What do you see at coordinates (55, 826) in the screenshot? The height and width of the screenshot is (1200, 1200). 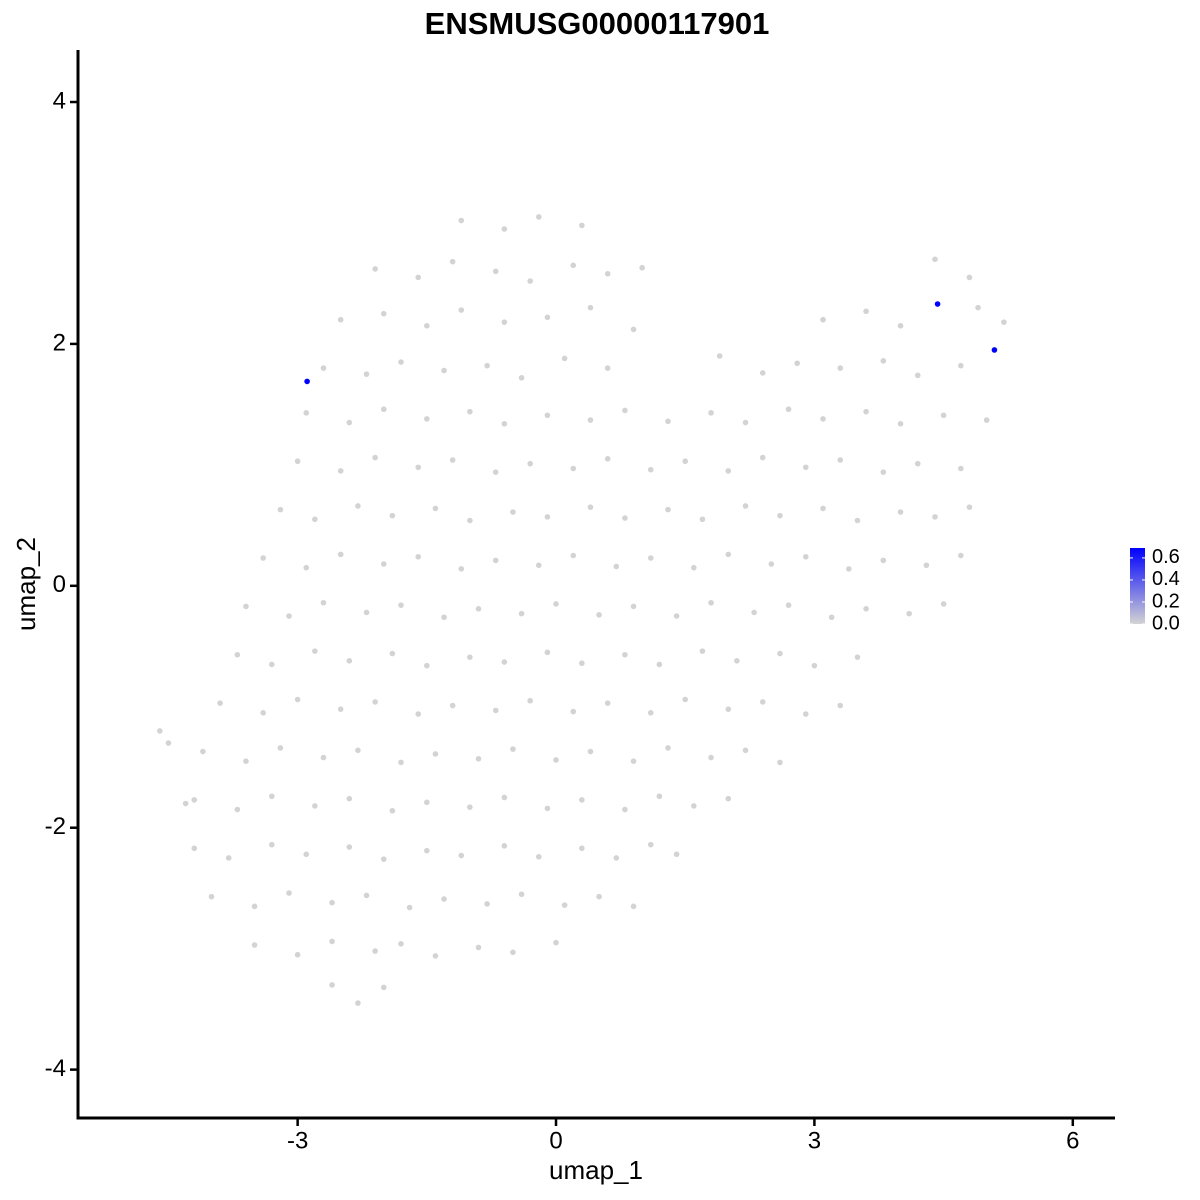 I see `y-tick-label: -2` at bounding box center [55, 826].